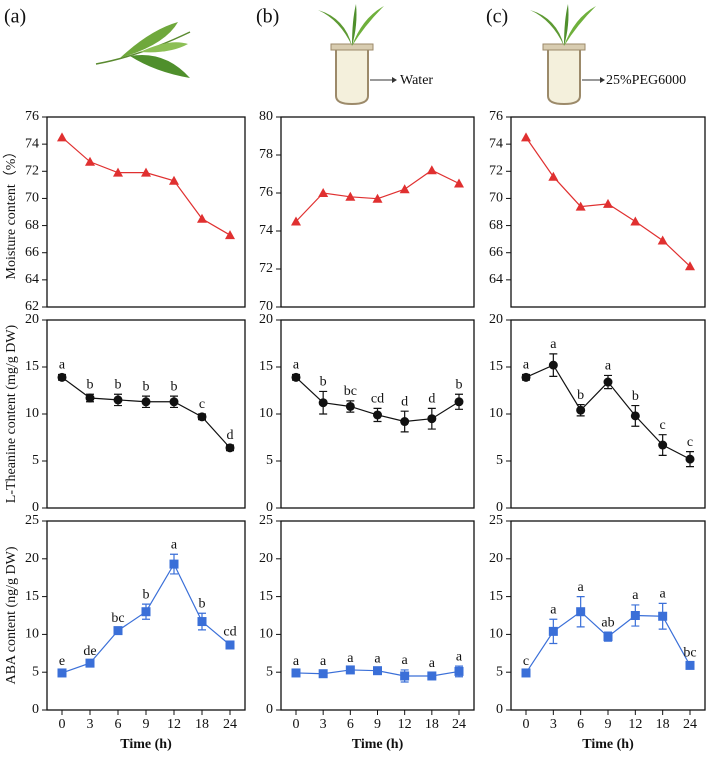 The width and height of the screenshot is (712, 769). I want to click on x-tick-label: 0, so click(62, 724).